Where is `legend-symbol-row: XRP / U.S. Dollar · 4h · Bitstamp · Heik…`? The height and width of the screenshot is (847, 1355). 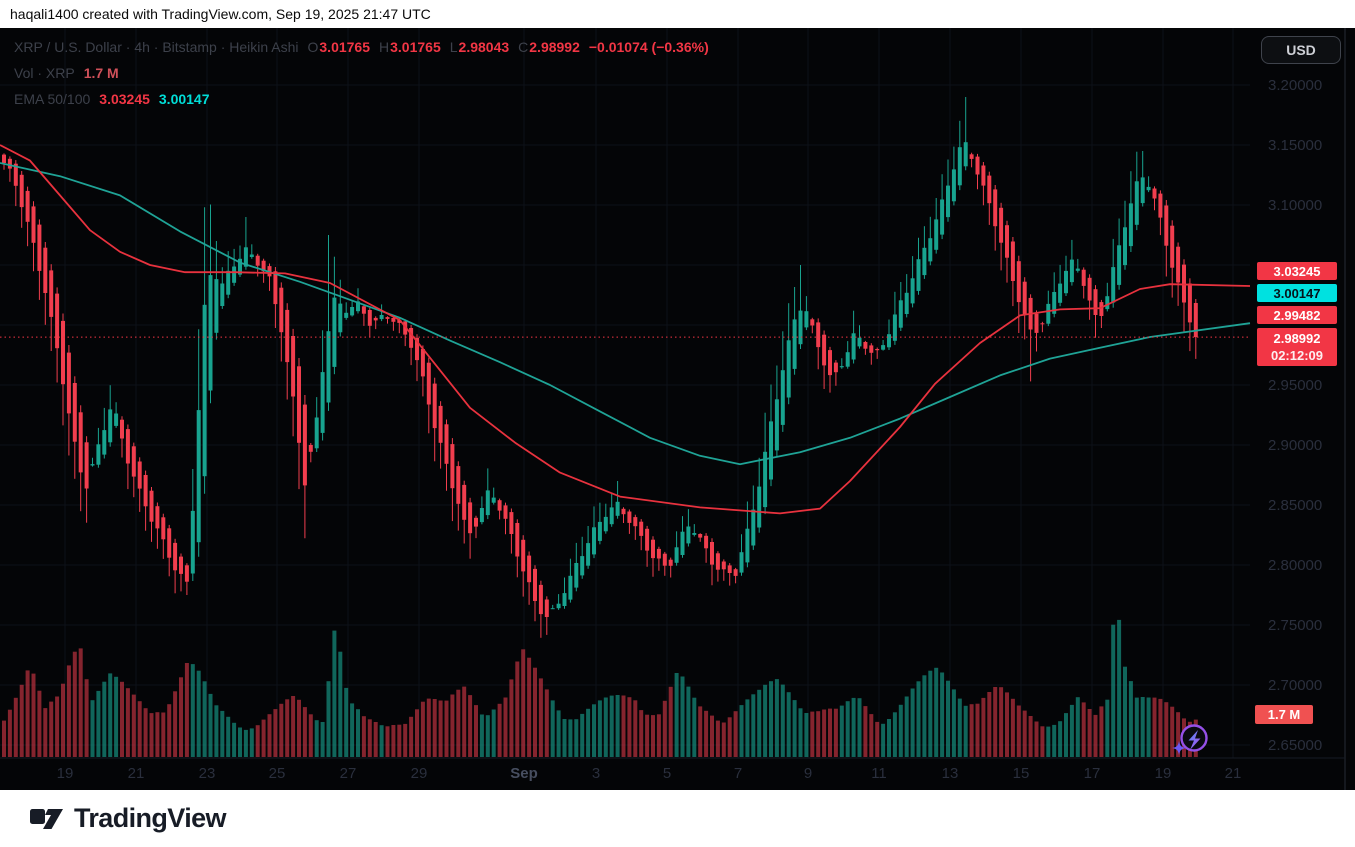
legend-symbol-row: XRP / U.S. Dollar · 4h · Bitstamp · Heik… is located at coordinates (361, 47).